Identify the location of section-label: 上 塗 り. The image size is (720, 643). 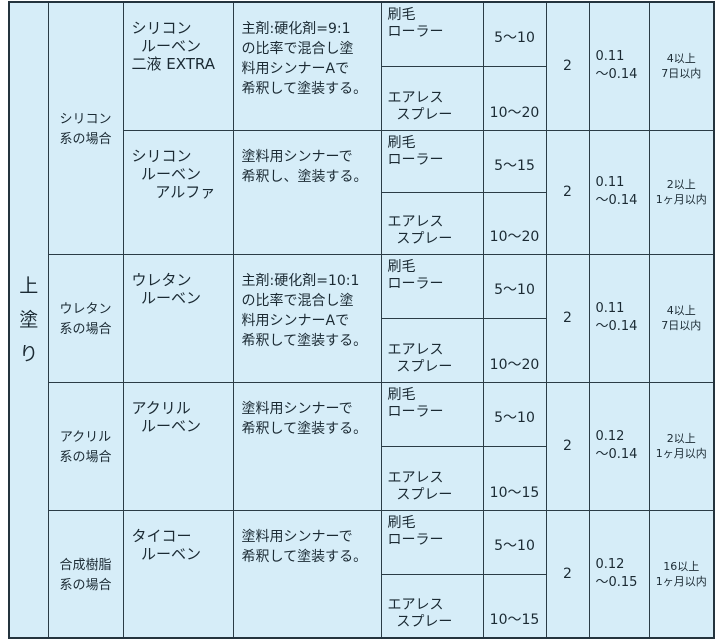
(28, 320).